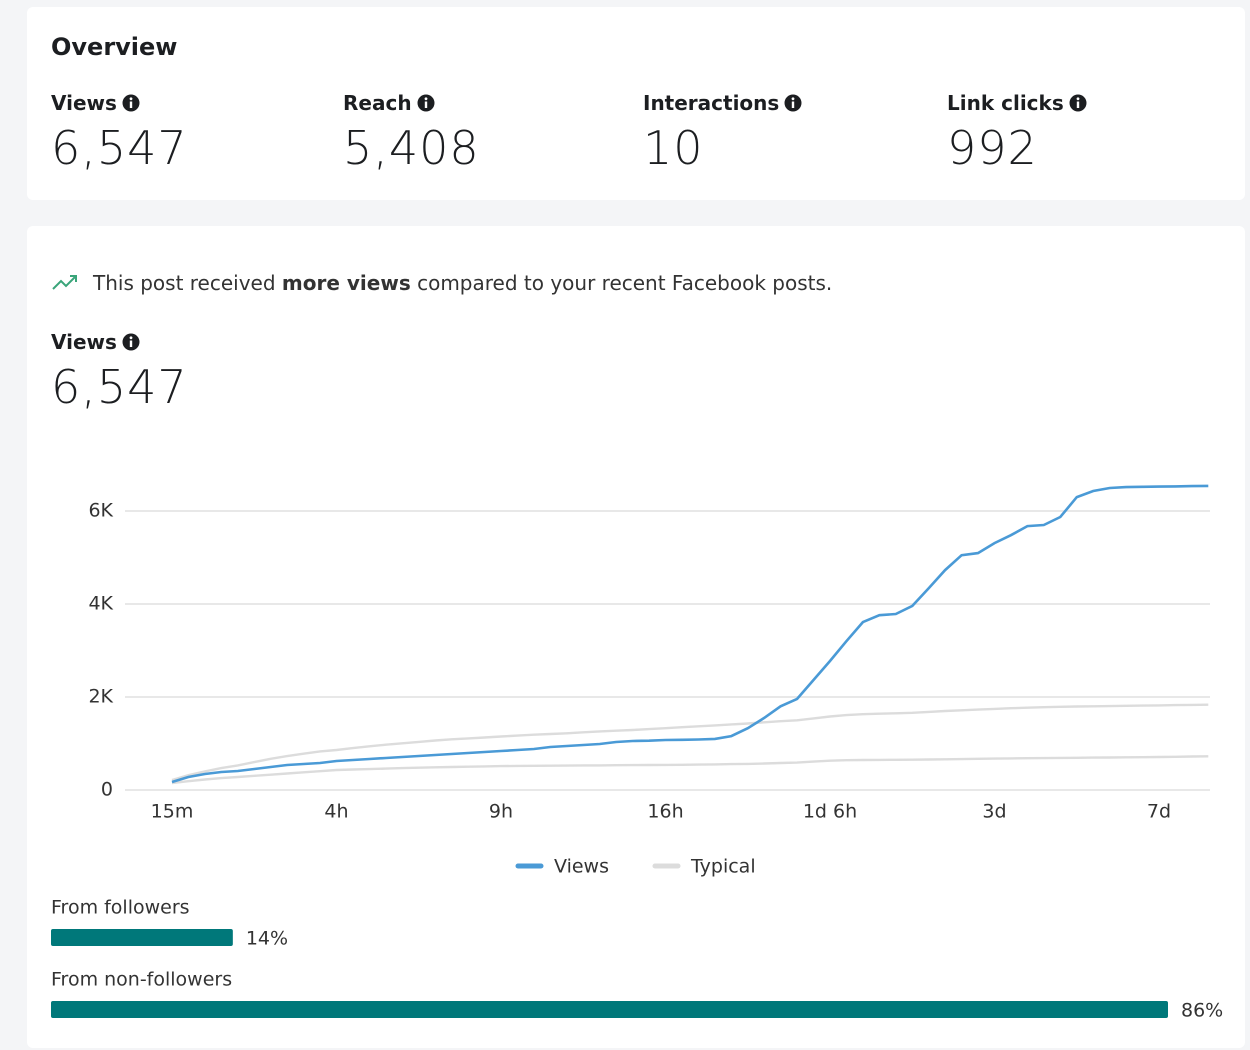 Image resolution: width=1250 pixels, height=1050 pixels. What do you see at coordinates (665, 812) in the screenshot?
I see `x-tick-label: 16h` at bounding box center [665, 812].